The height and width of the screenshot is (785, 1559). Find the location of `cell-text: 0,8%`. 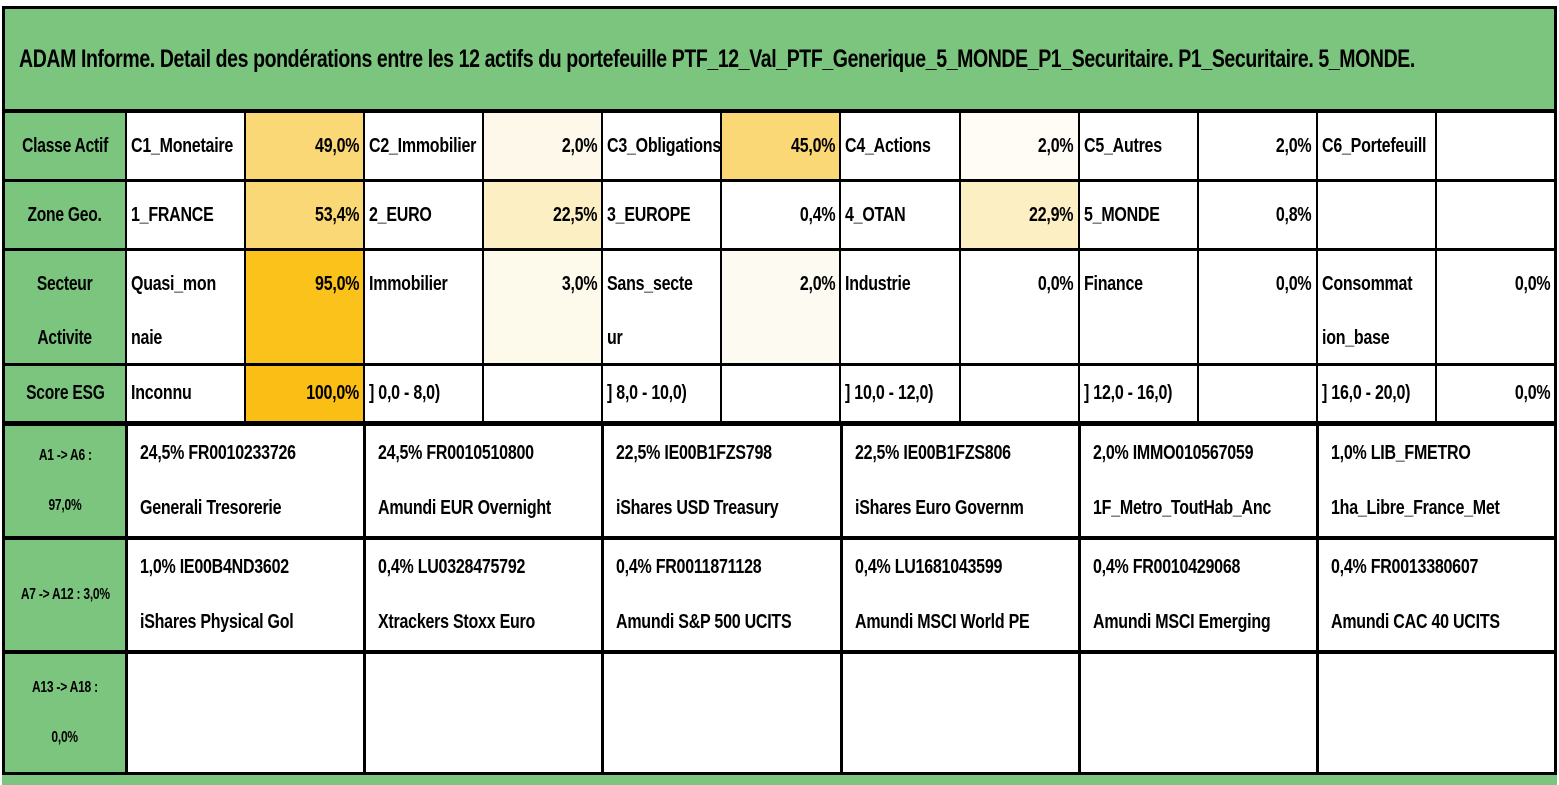

cell-text: 0,8% is located at coordinates (1294, 214).